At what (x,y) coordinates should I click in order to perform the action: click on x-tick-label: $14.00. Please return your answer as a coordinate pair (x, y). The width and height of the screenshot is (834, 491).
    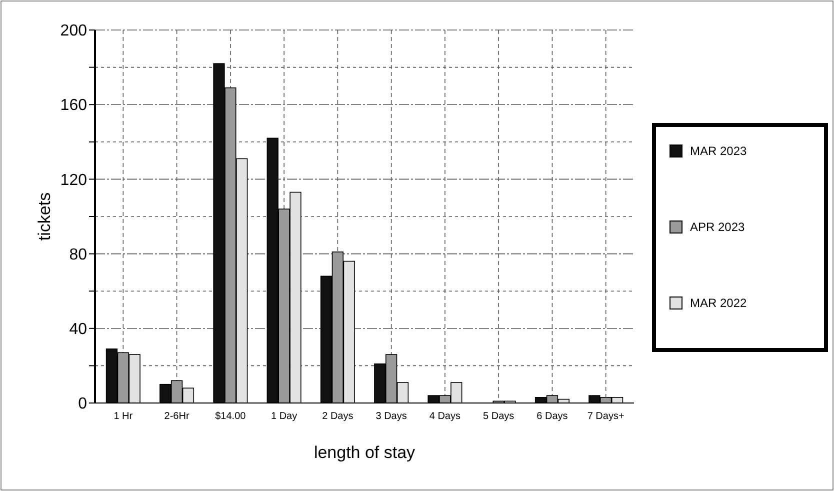
    Looking at the image, I should click on (230, 416).